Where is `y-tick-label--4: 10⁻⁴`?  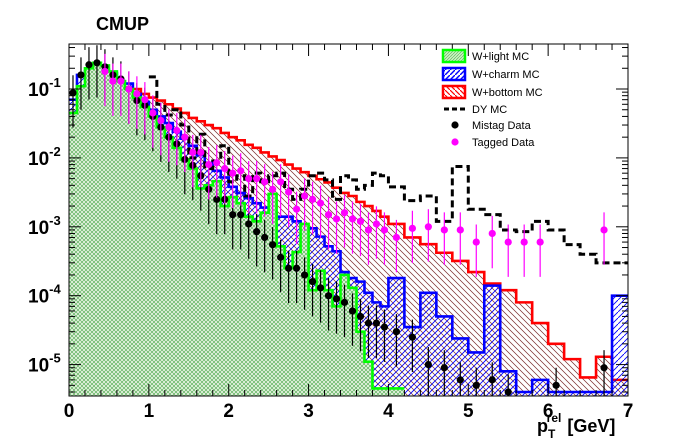 y-tick-label--4: 10⁻⁴ is located at coordinates (44, 295).